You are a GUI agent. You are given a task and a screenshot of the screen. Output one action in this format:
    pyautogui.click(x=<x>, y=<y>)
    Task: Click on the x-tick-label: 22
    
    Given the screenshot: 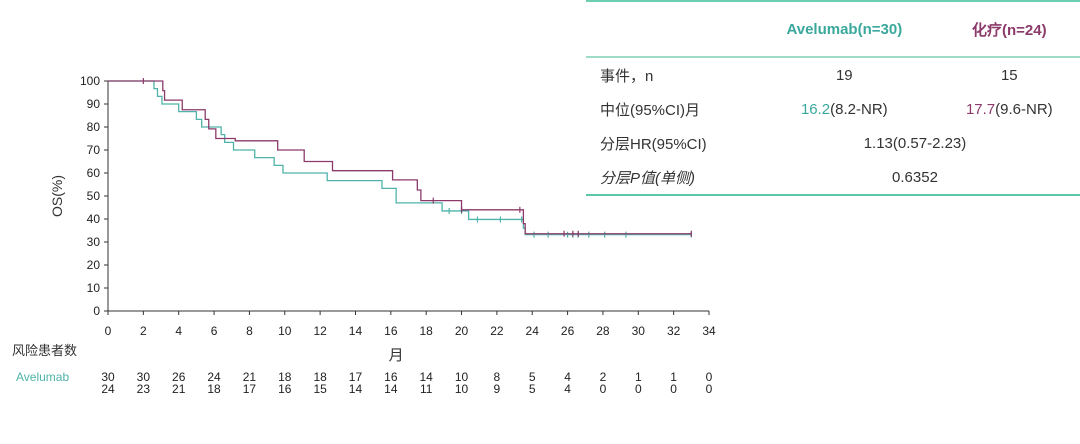 What is the action you would take?
    pyautogui.click(x=497, y=331)
    